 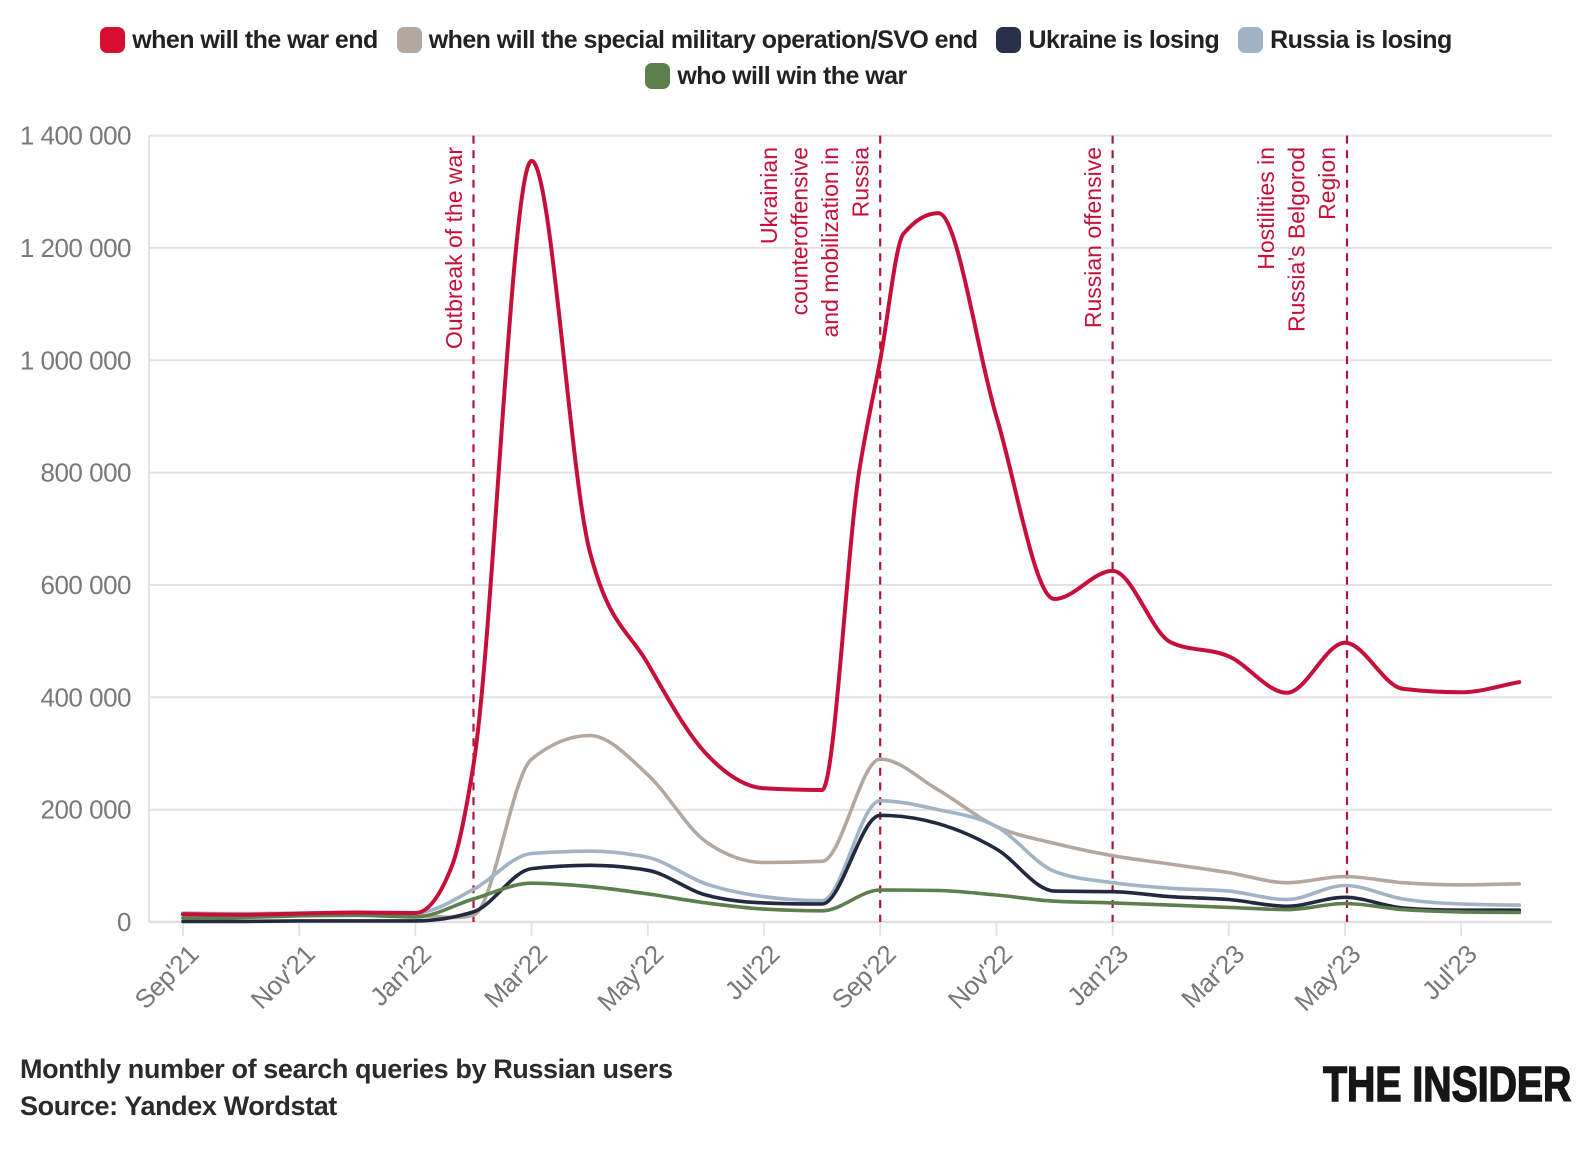 What do you see at coordinates (752, 972) in the screenshot?
I see `svg-text: Jul'22` at bounding box center [752, 972].